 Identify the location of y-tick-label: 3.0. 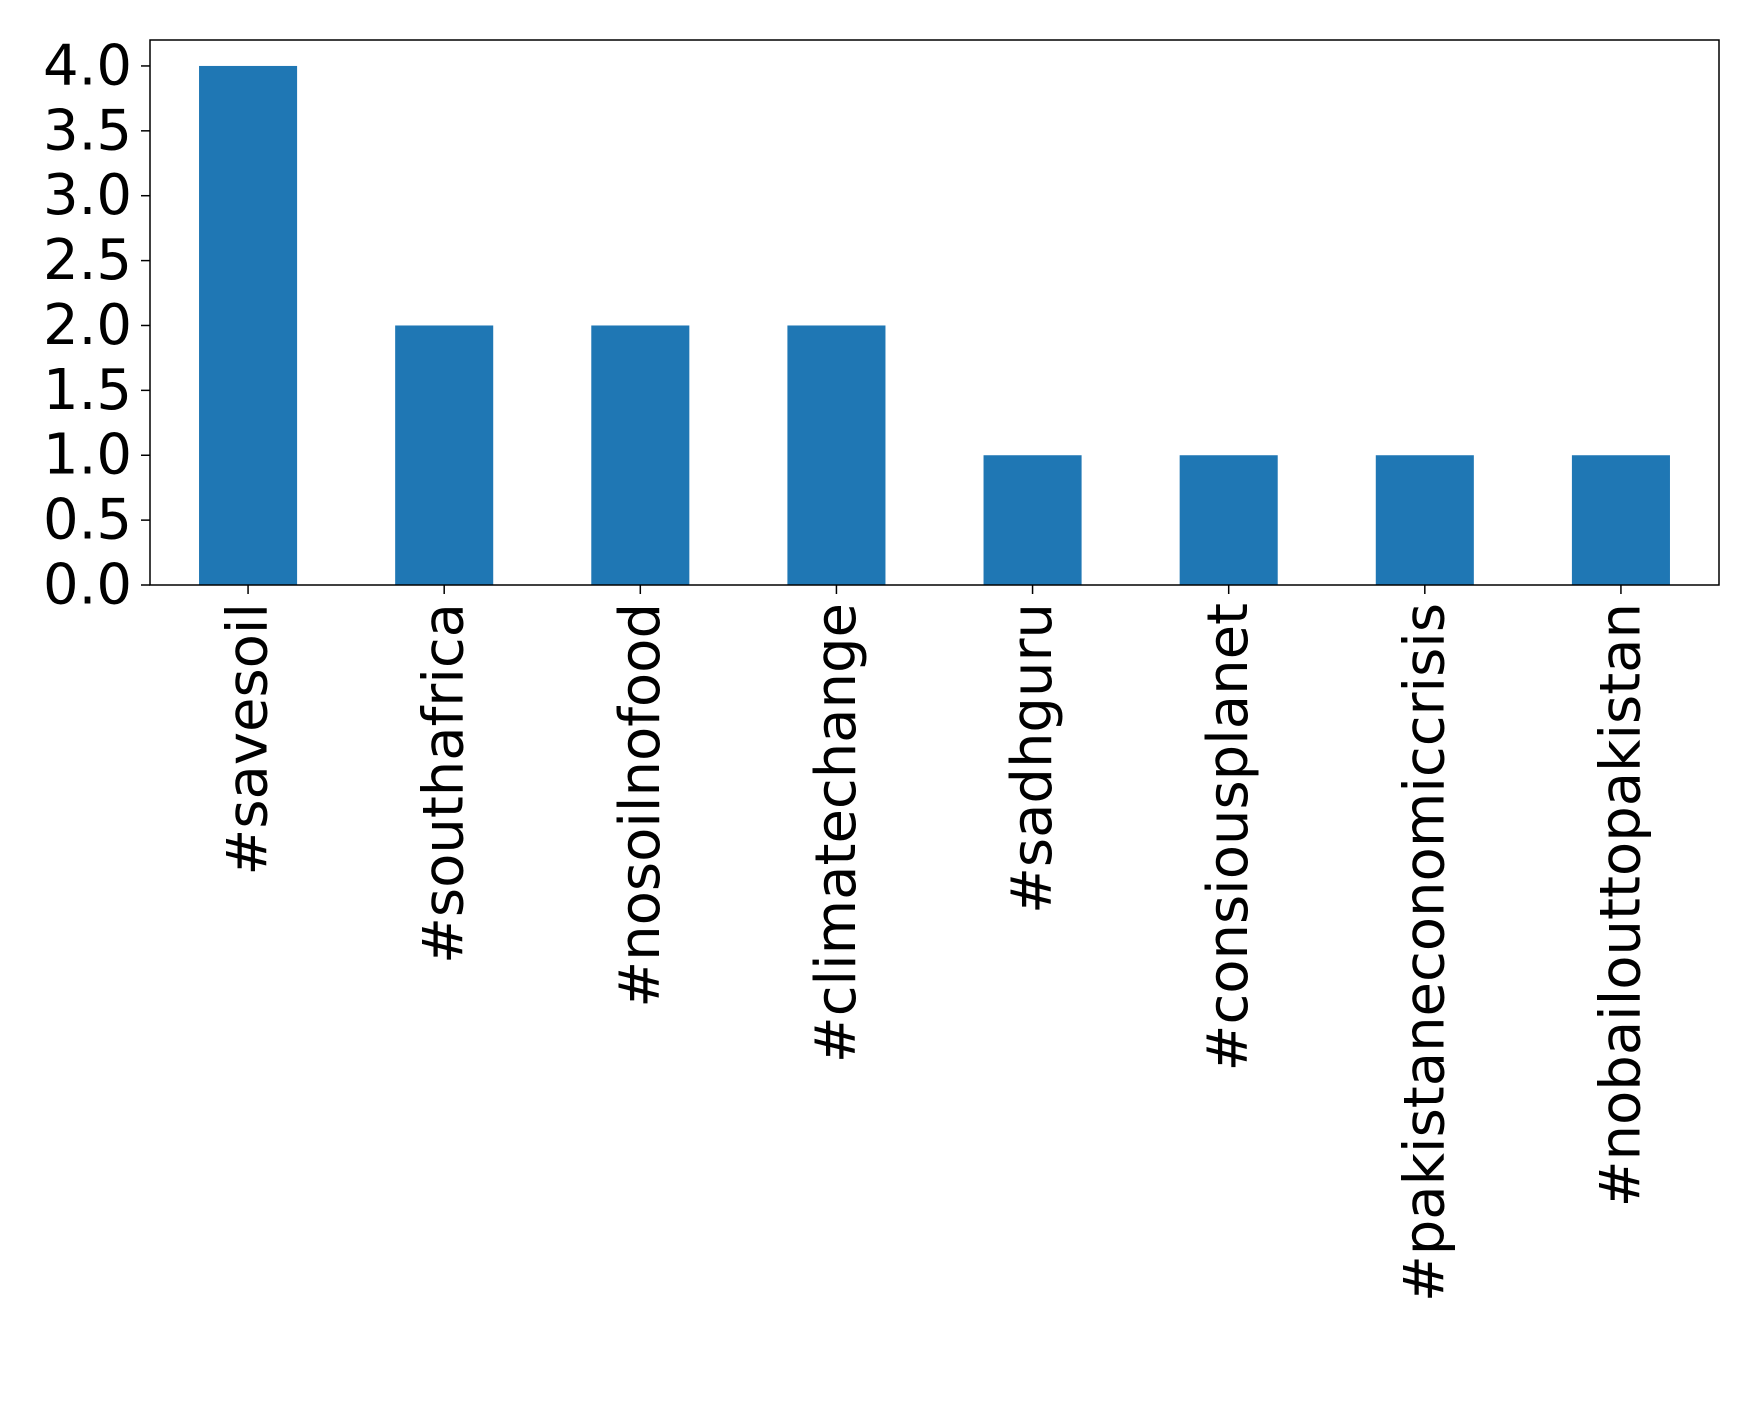
(87, 195).